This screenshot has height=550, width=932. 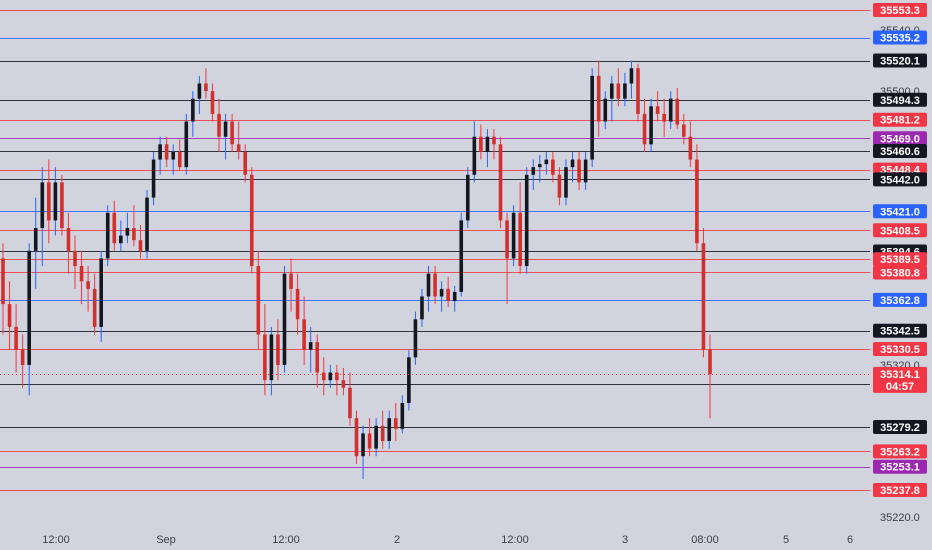 What do you see at coordinates (515, 540) in the screenshot?
I see `x-tick-label-4: 12:00` at bounding box center [515, 540].